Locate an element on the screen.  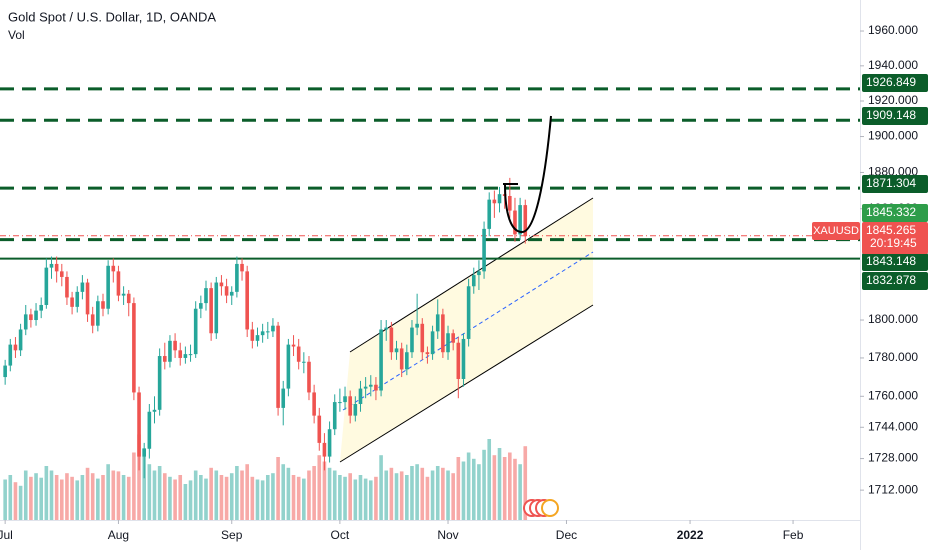
price-badge is located at coordinates (895, 238).